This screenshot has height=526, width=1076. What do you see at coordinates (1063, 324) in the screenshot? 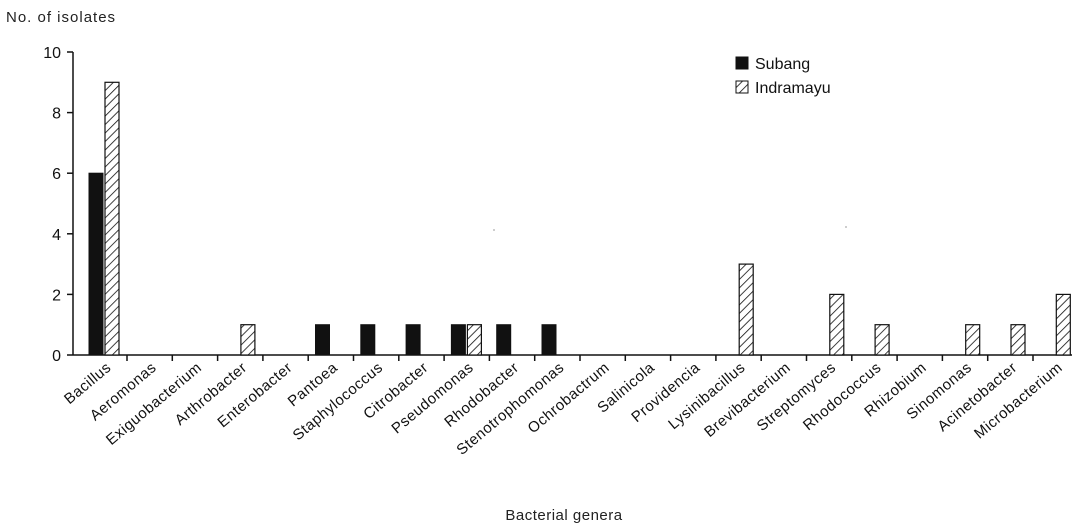
I see `bar-indramayu-microbacterium` at bounding box center [1063, 324].